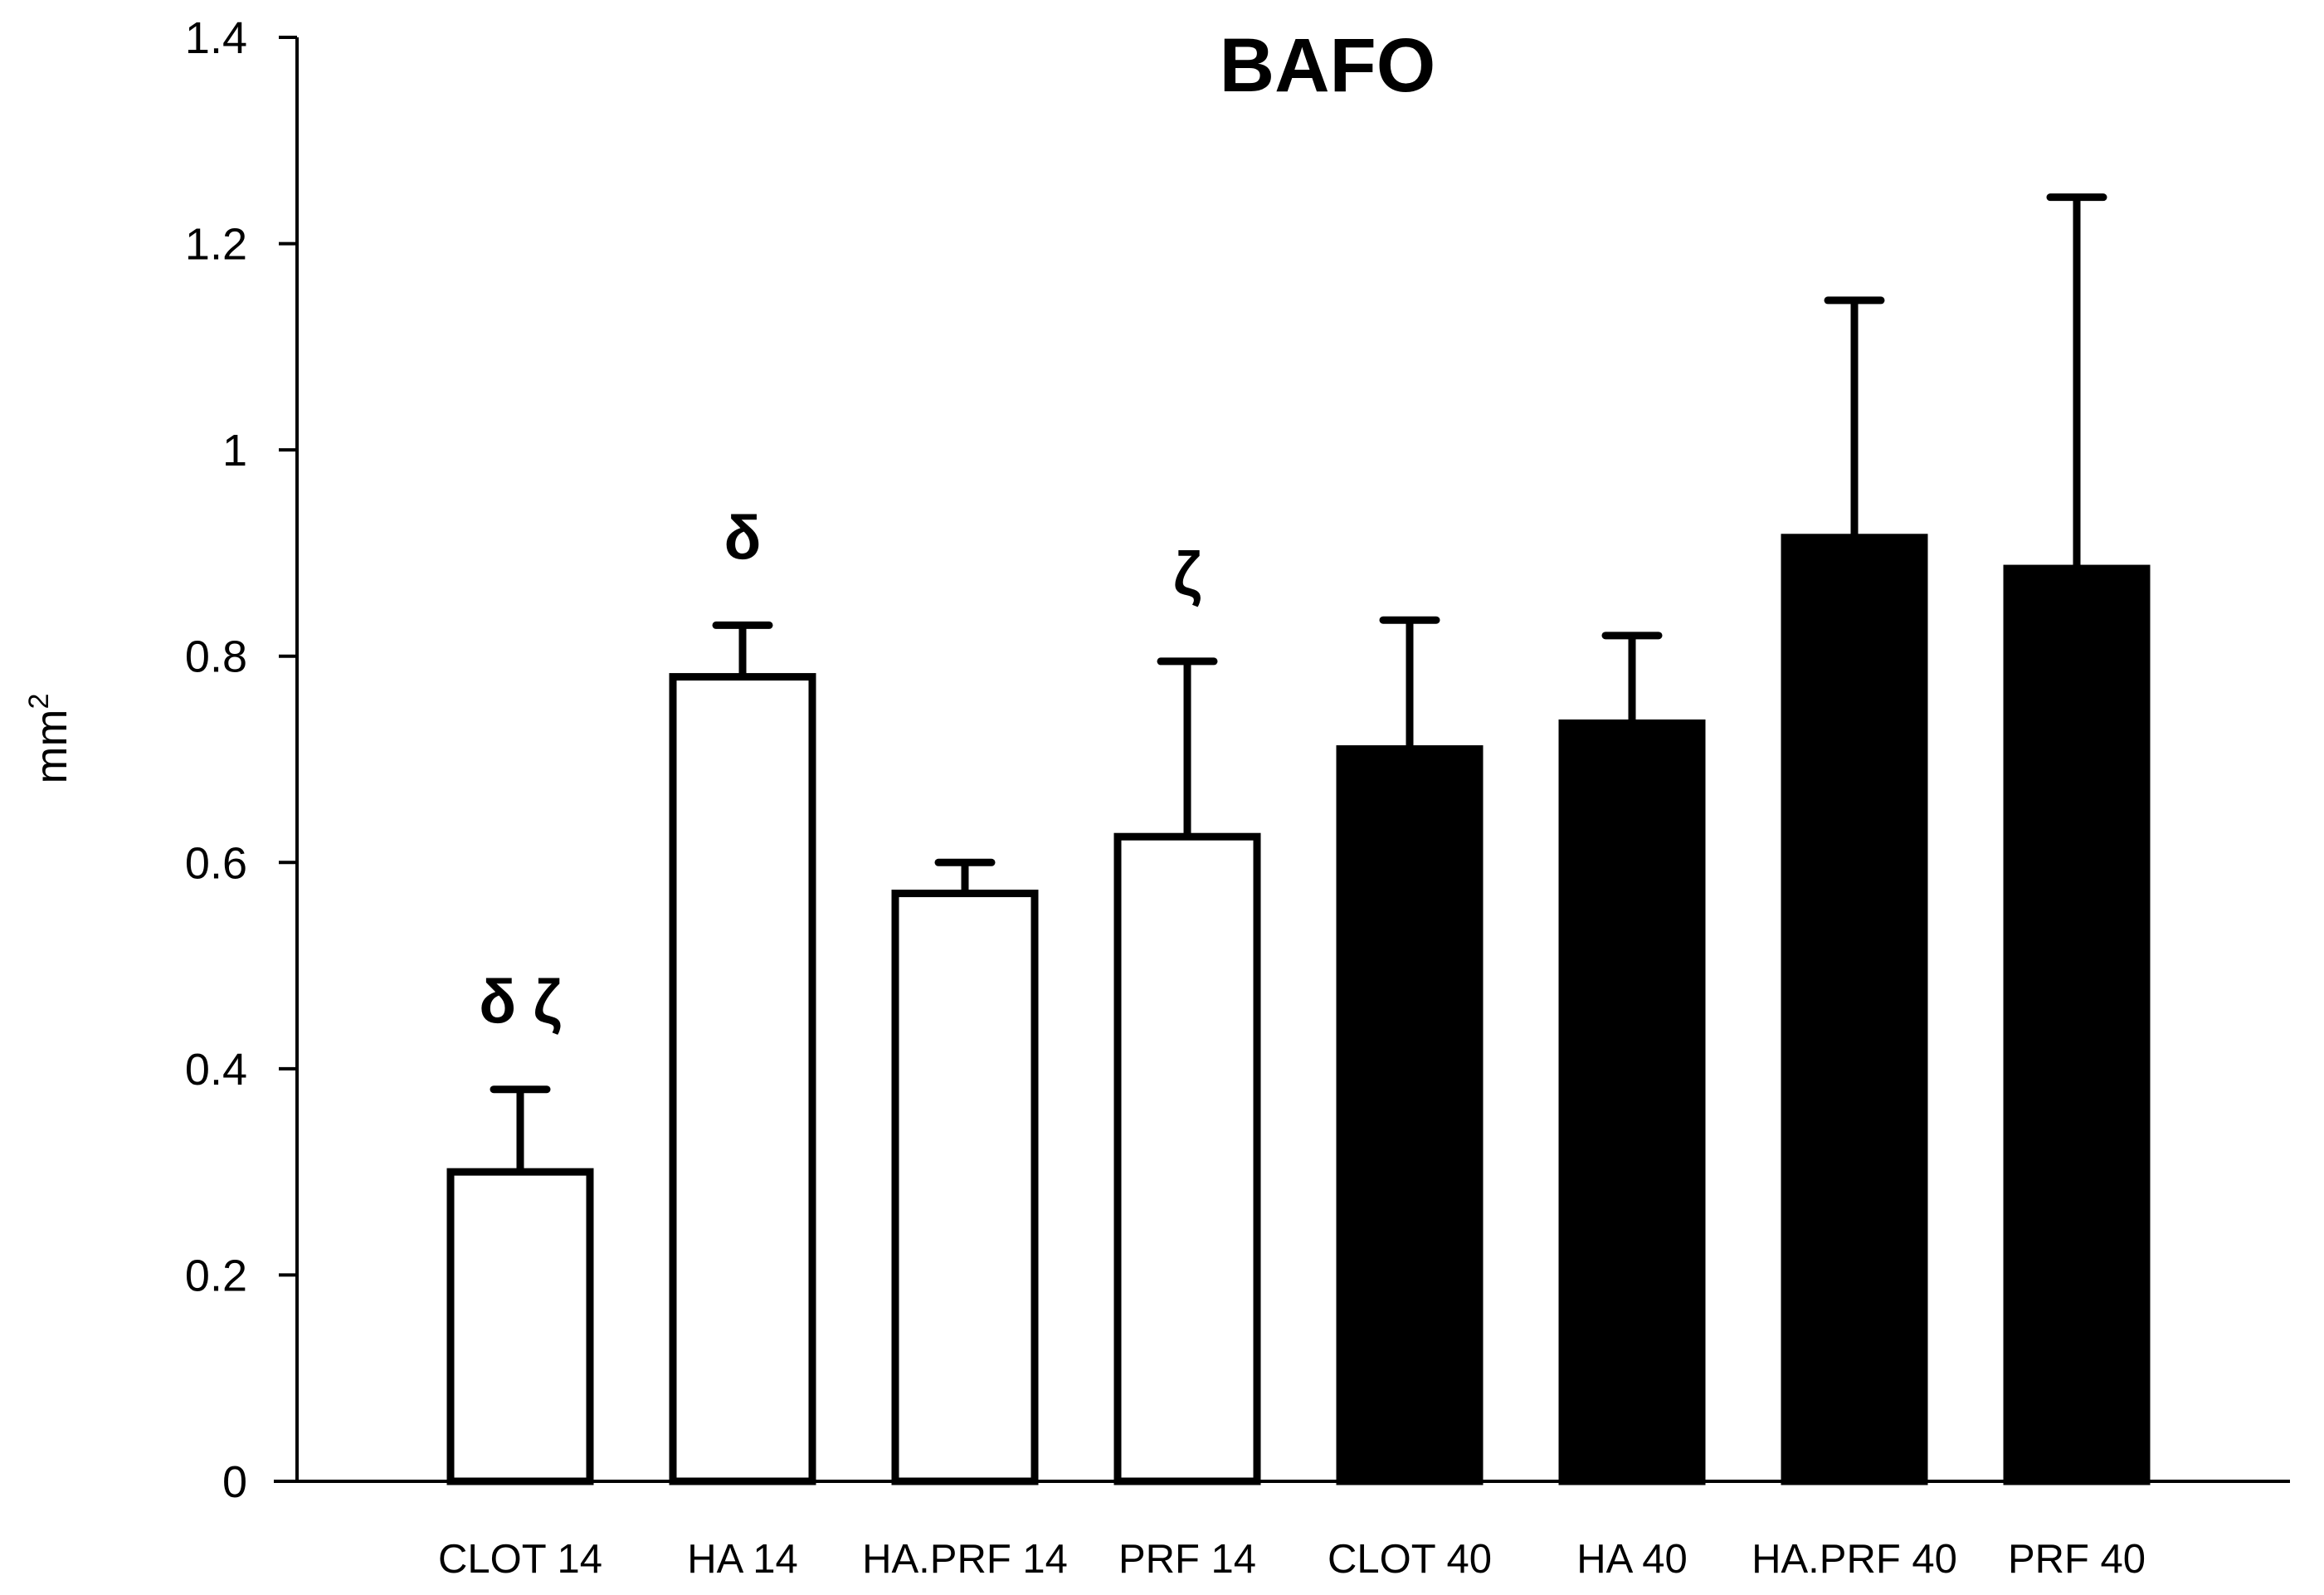  Describe the element at coordinates (216, 657) in the screenshot. I see `y-tick-label: 0.8` at that location.